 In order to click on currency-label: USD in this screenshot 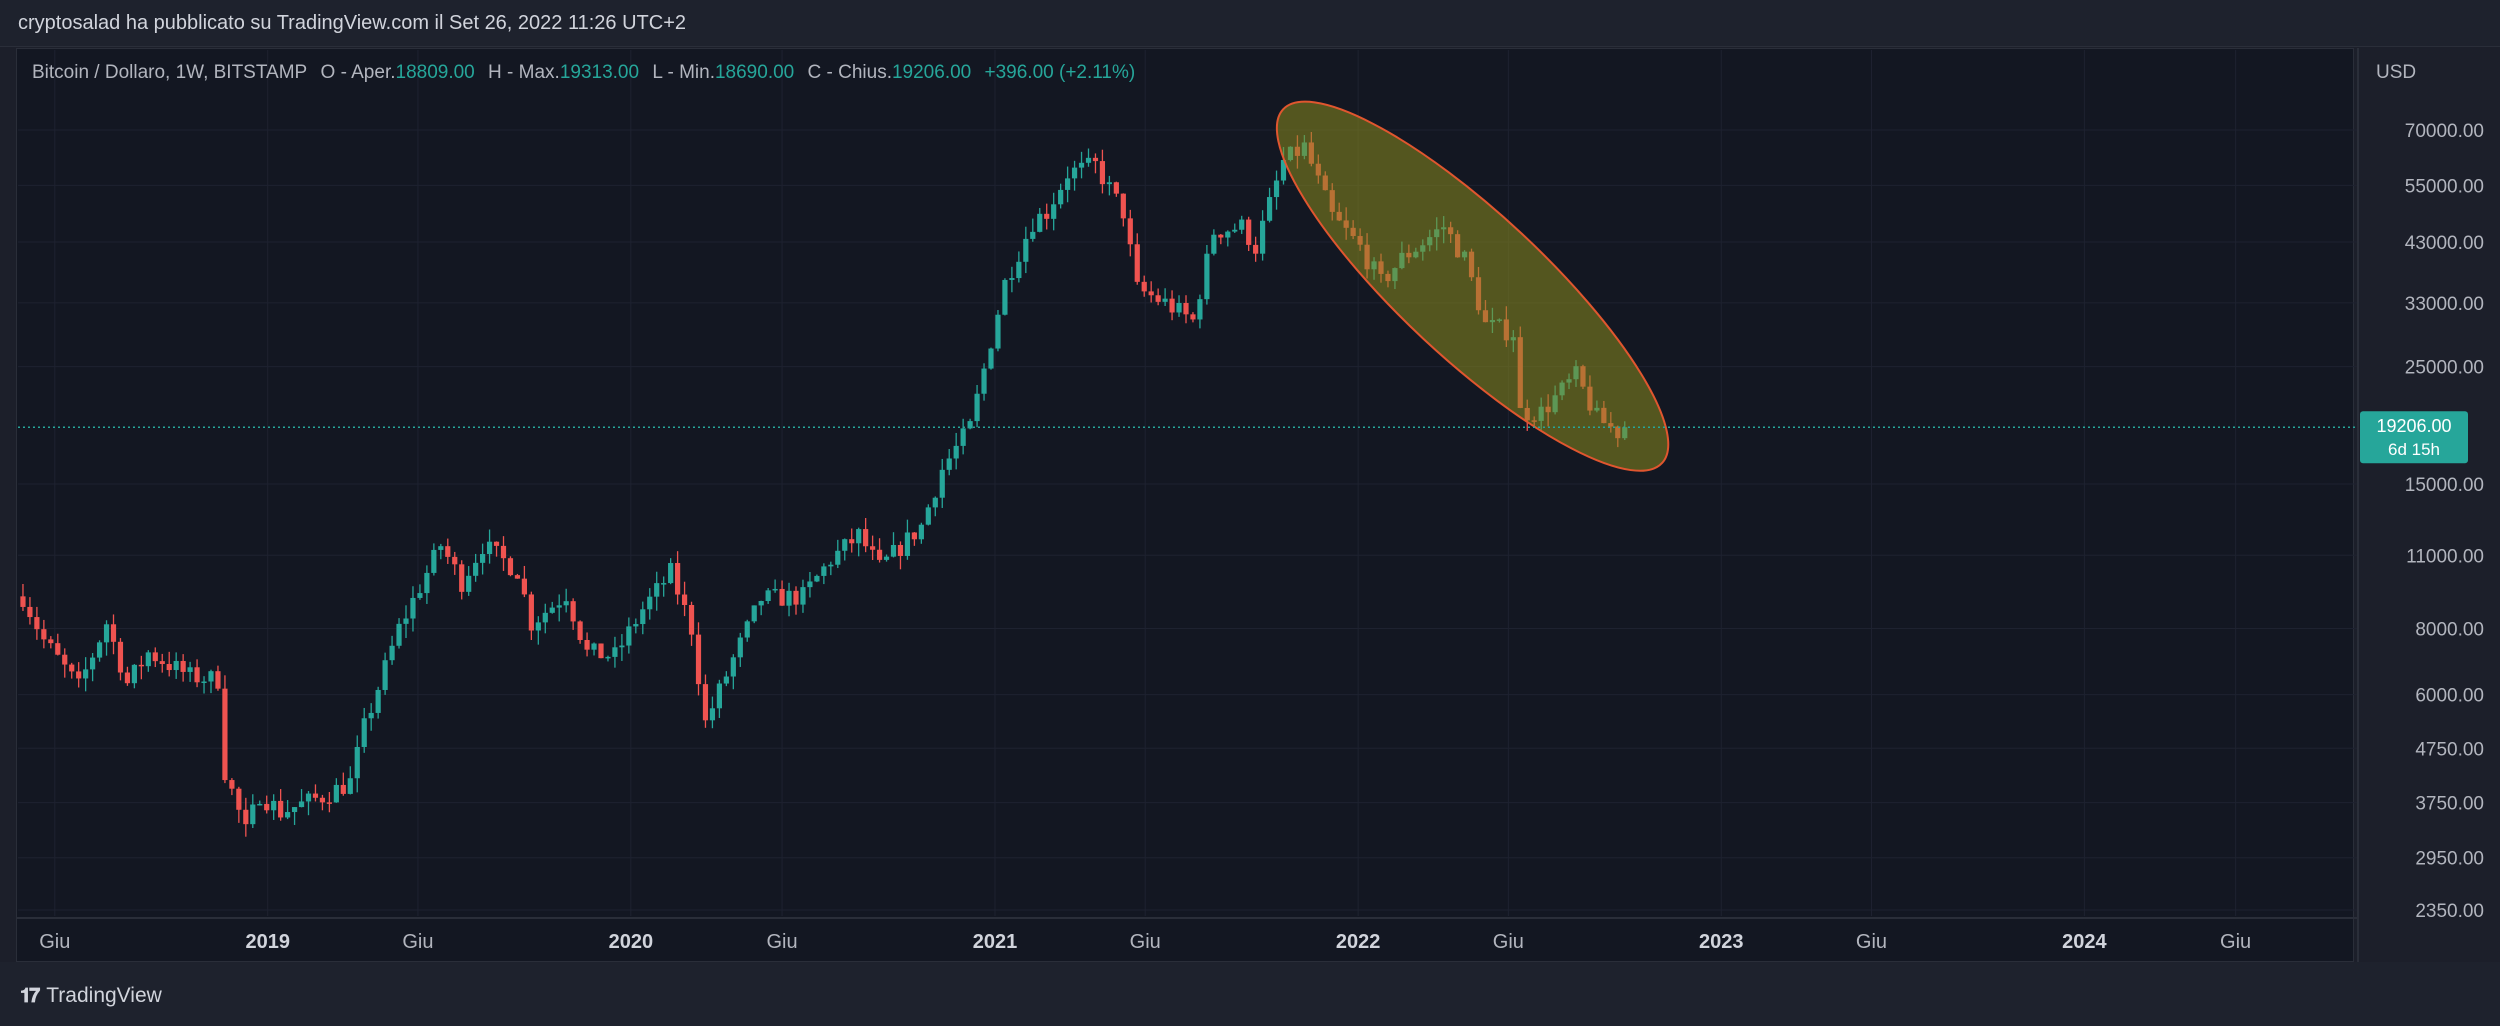, I will do `click(2396, 72)`.